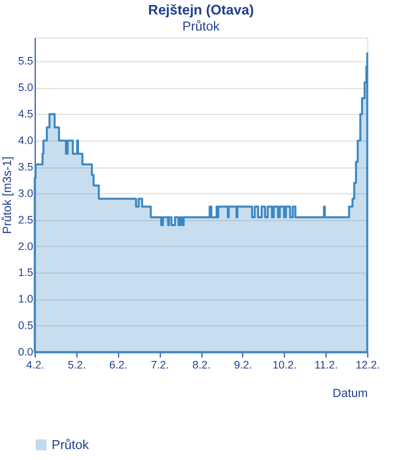  What do you see at coordinates (243, 365) in the screenshot?
I see `x-tick-label: 9.2.` at bounding box center [243, 365].